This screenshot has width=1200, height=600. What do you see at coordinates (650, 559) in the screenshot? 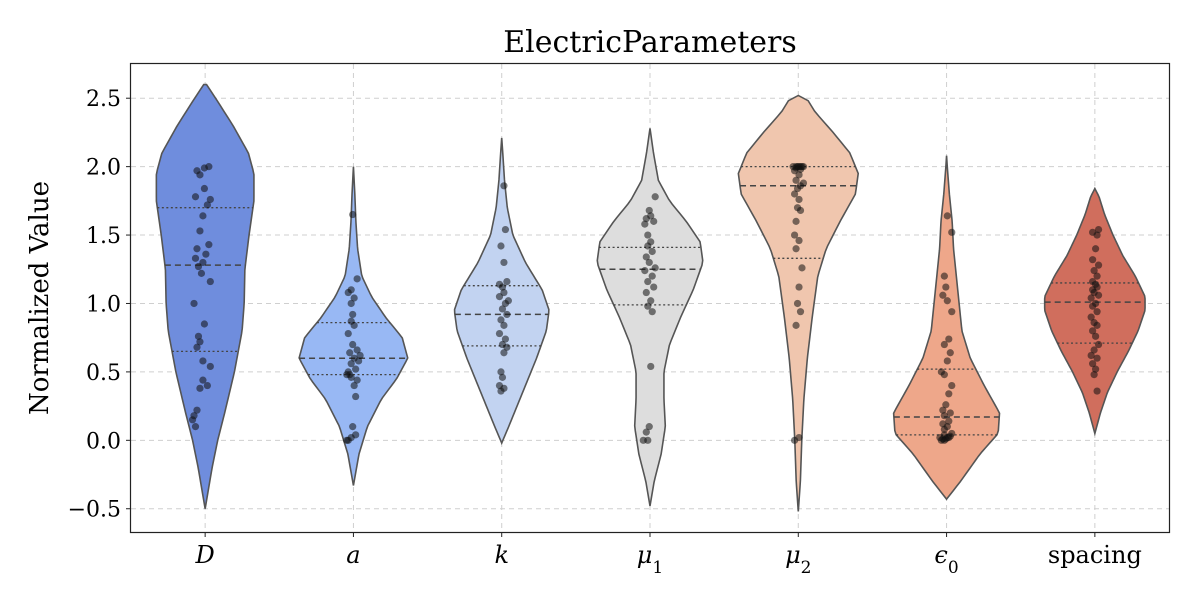
I see `x-tick-label: μ1` at bounding box center [650, 559].